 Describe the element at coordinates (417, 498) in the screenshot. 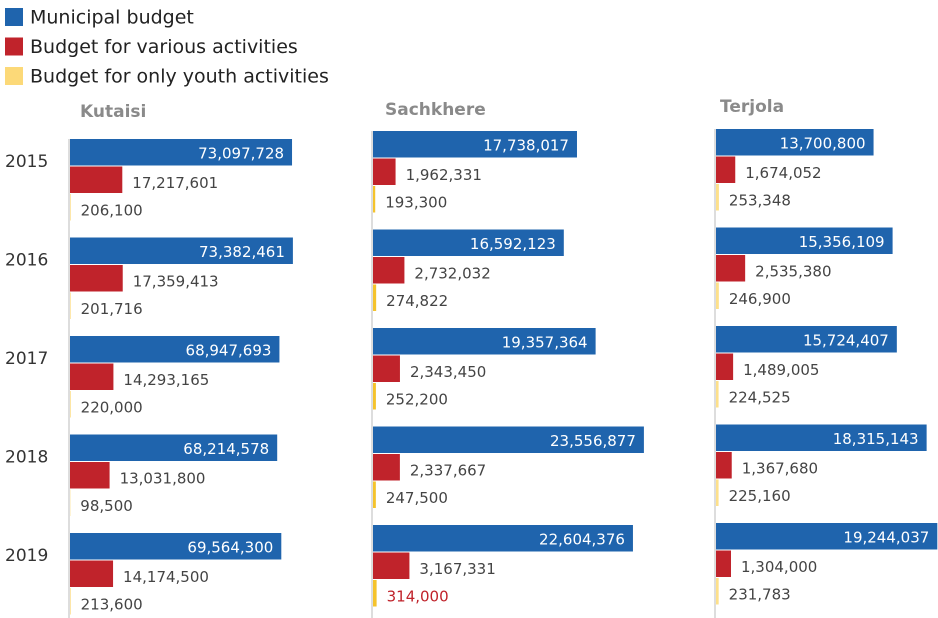

I see `value-label: 247,500` at that location.